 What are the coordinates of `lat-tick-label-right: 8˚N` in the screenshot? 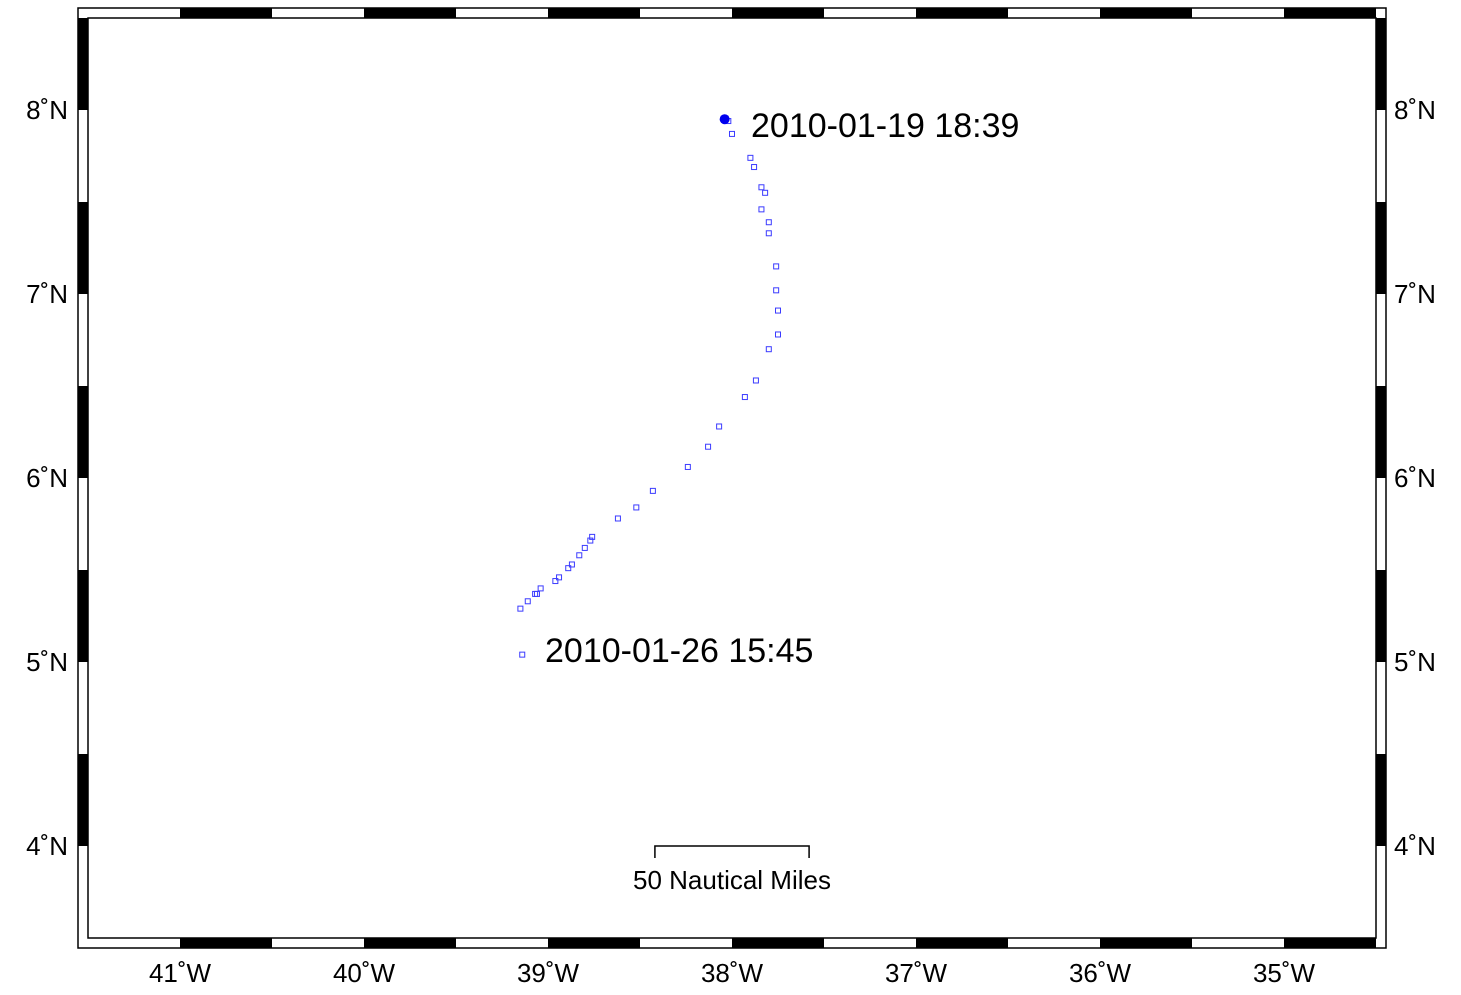 It's located at (1415, 110).